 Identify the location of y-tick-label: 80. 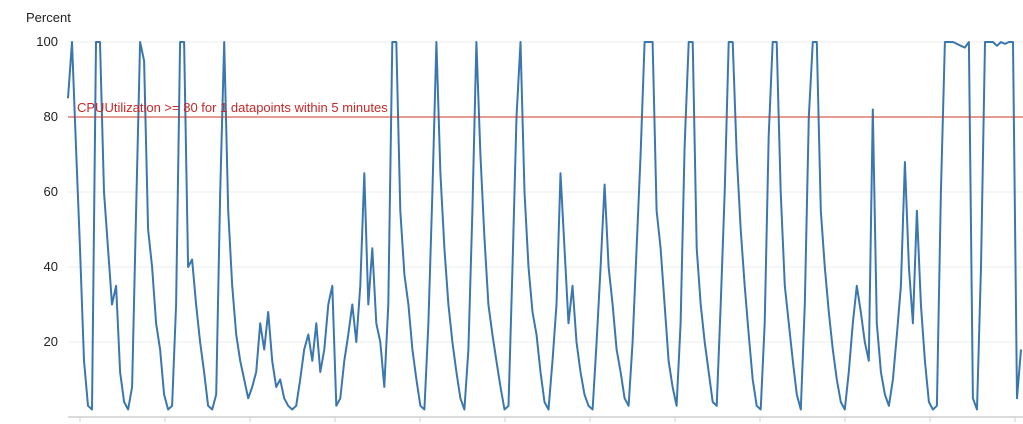
(51, 116).